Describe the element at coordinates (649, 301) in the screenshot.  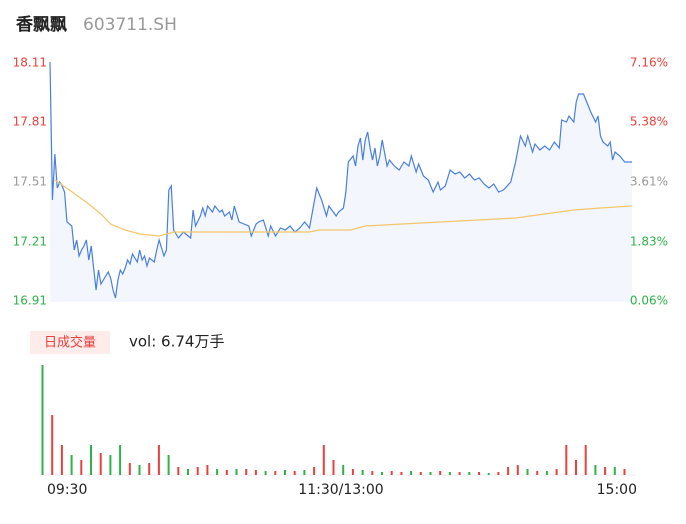
I see `y2-tick-label: 0.06%` at that location.